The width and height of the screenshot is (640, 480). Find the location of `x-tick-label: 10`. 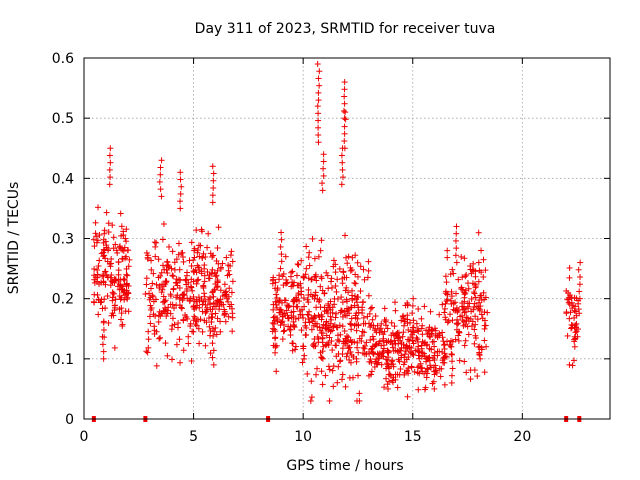

x-tick-label: 10 is located at coordinates (303, 437).